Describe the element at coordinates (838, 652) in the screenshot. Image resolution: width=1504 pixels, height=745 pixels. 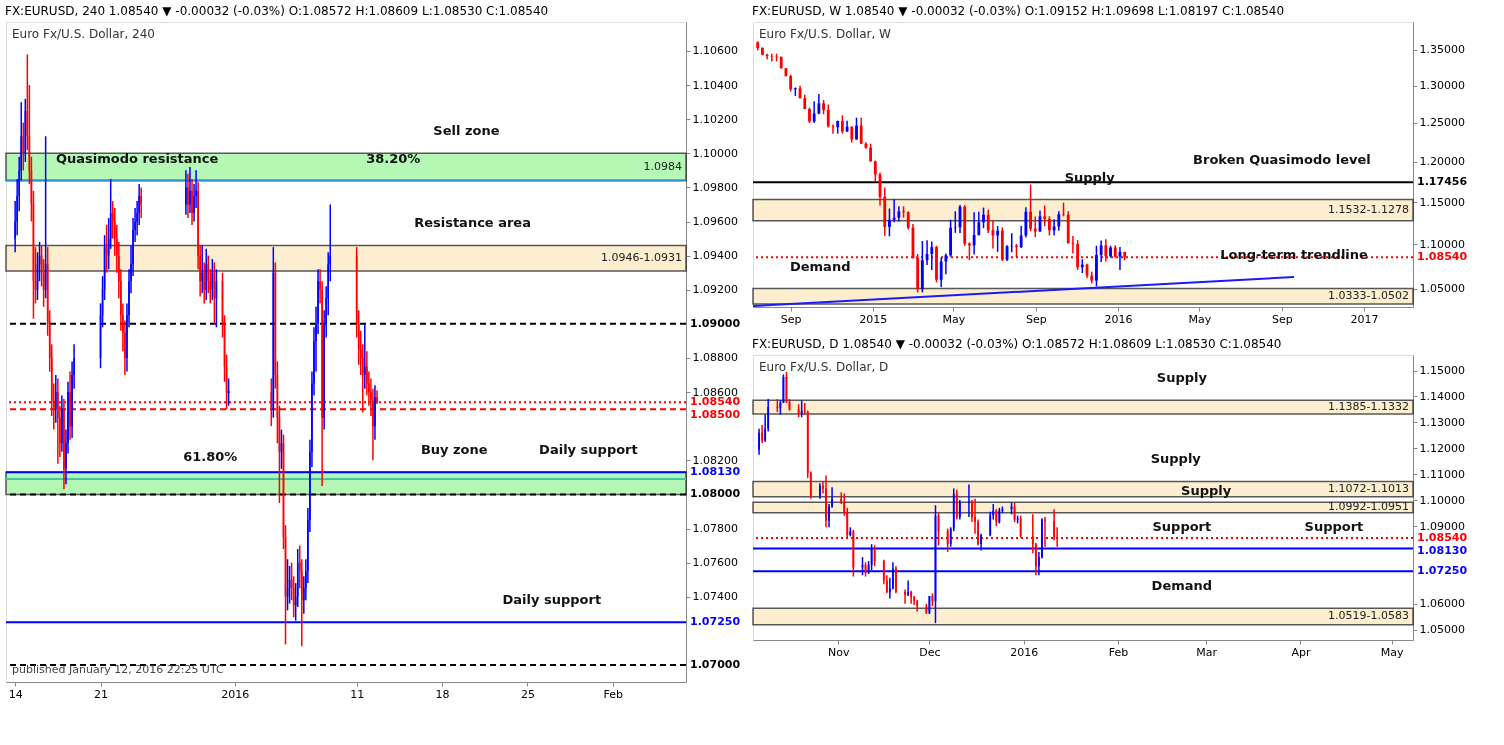
I see `x-tick-label: Nov` at that location.